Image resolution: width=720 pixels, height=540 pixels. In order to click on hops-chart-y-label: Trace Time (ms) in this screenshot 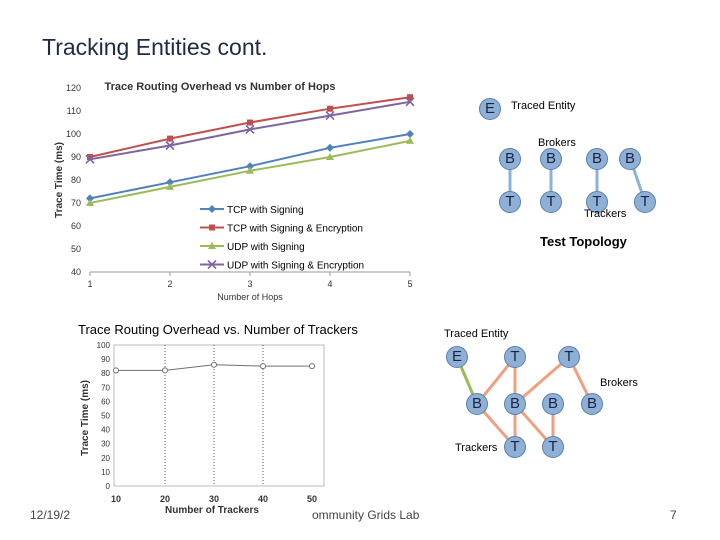, I will do `click(59, 180)`.